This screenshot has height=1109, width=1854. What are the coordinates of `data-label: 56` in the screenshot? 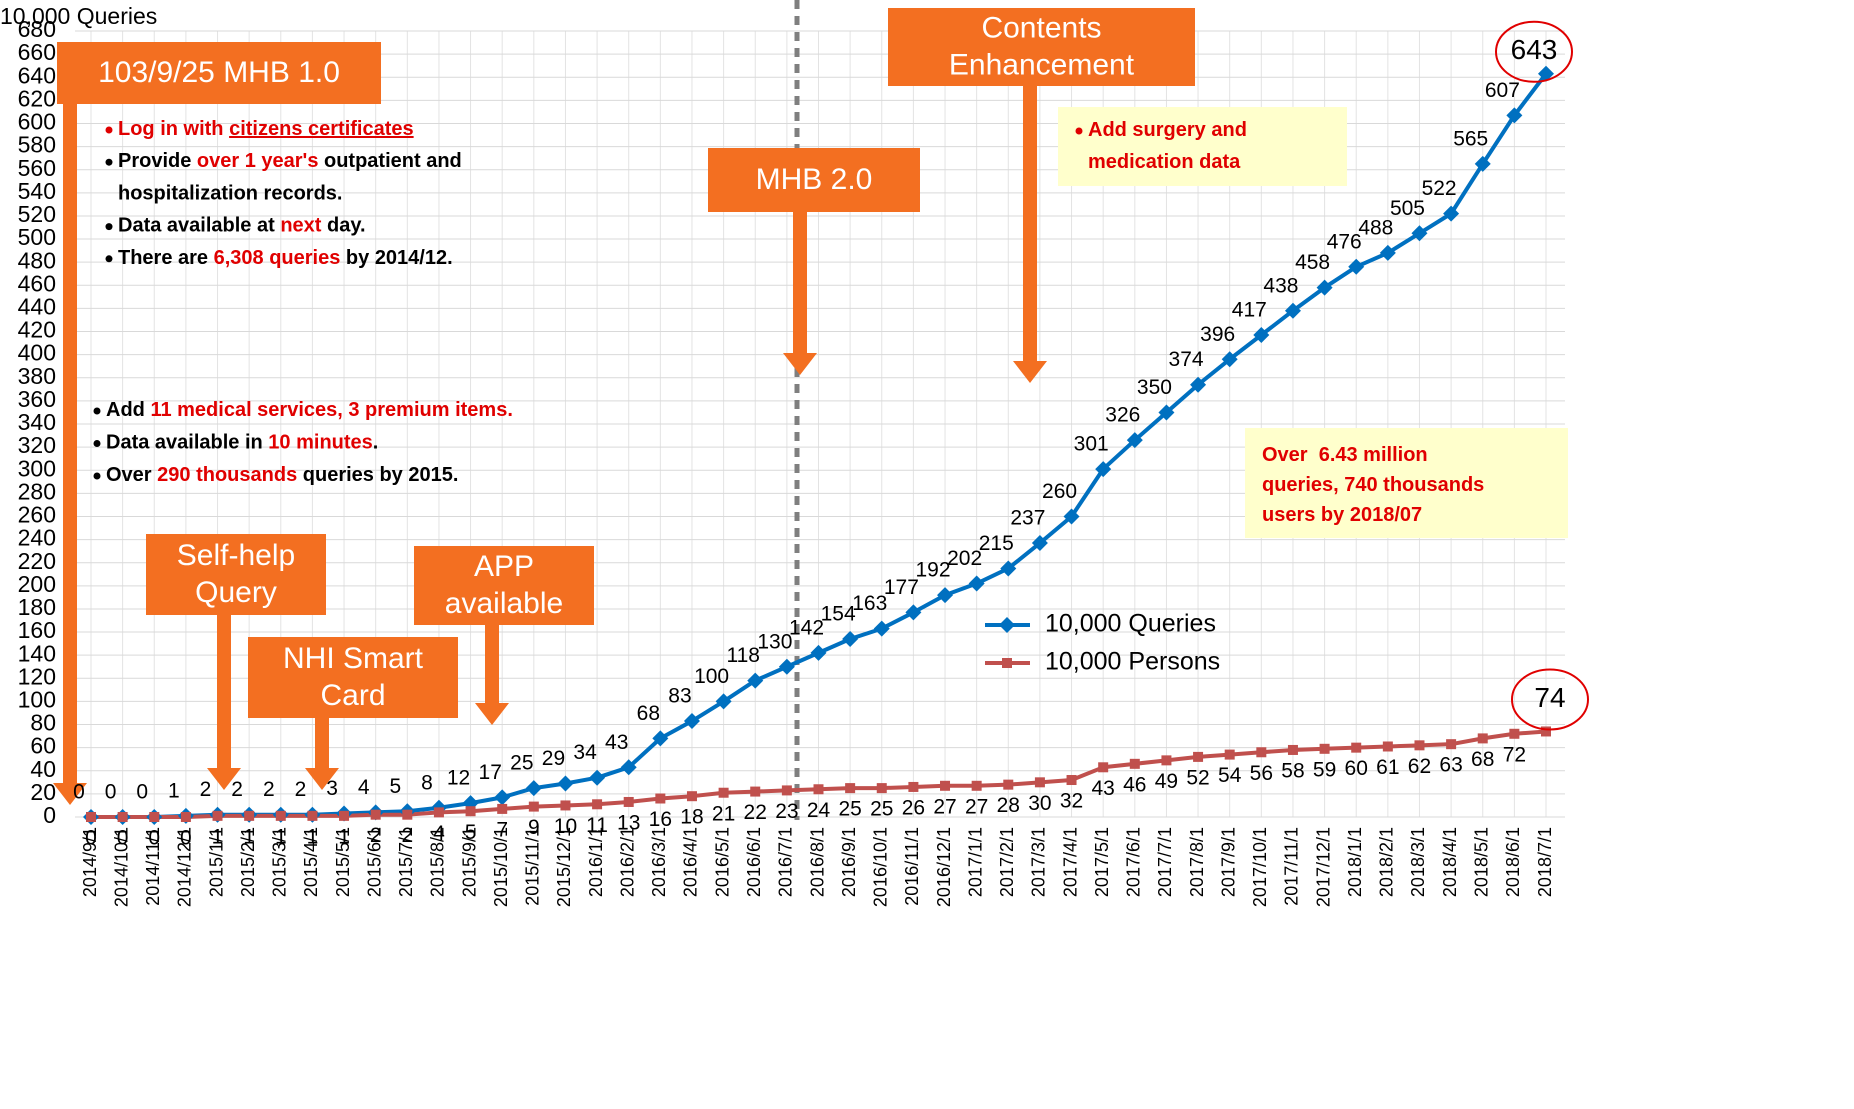 It's located at (1261, 773).